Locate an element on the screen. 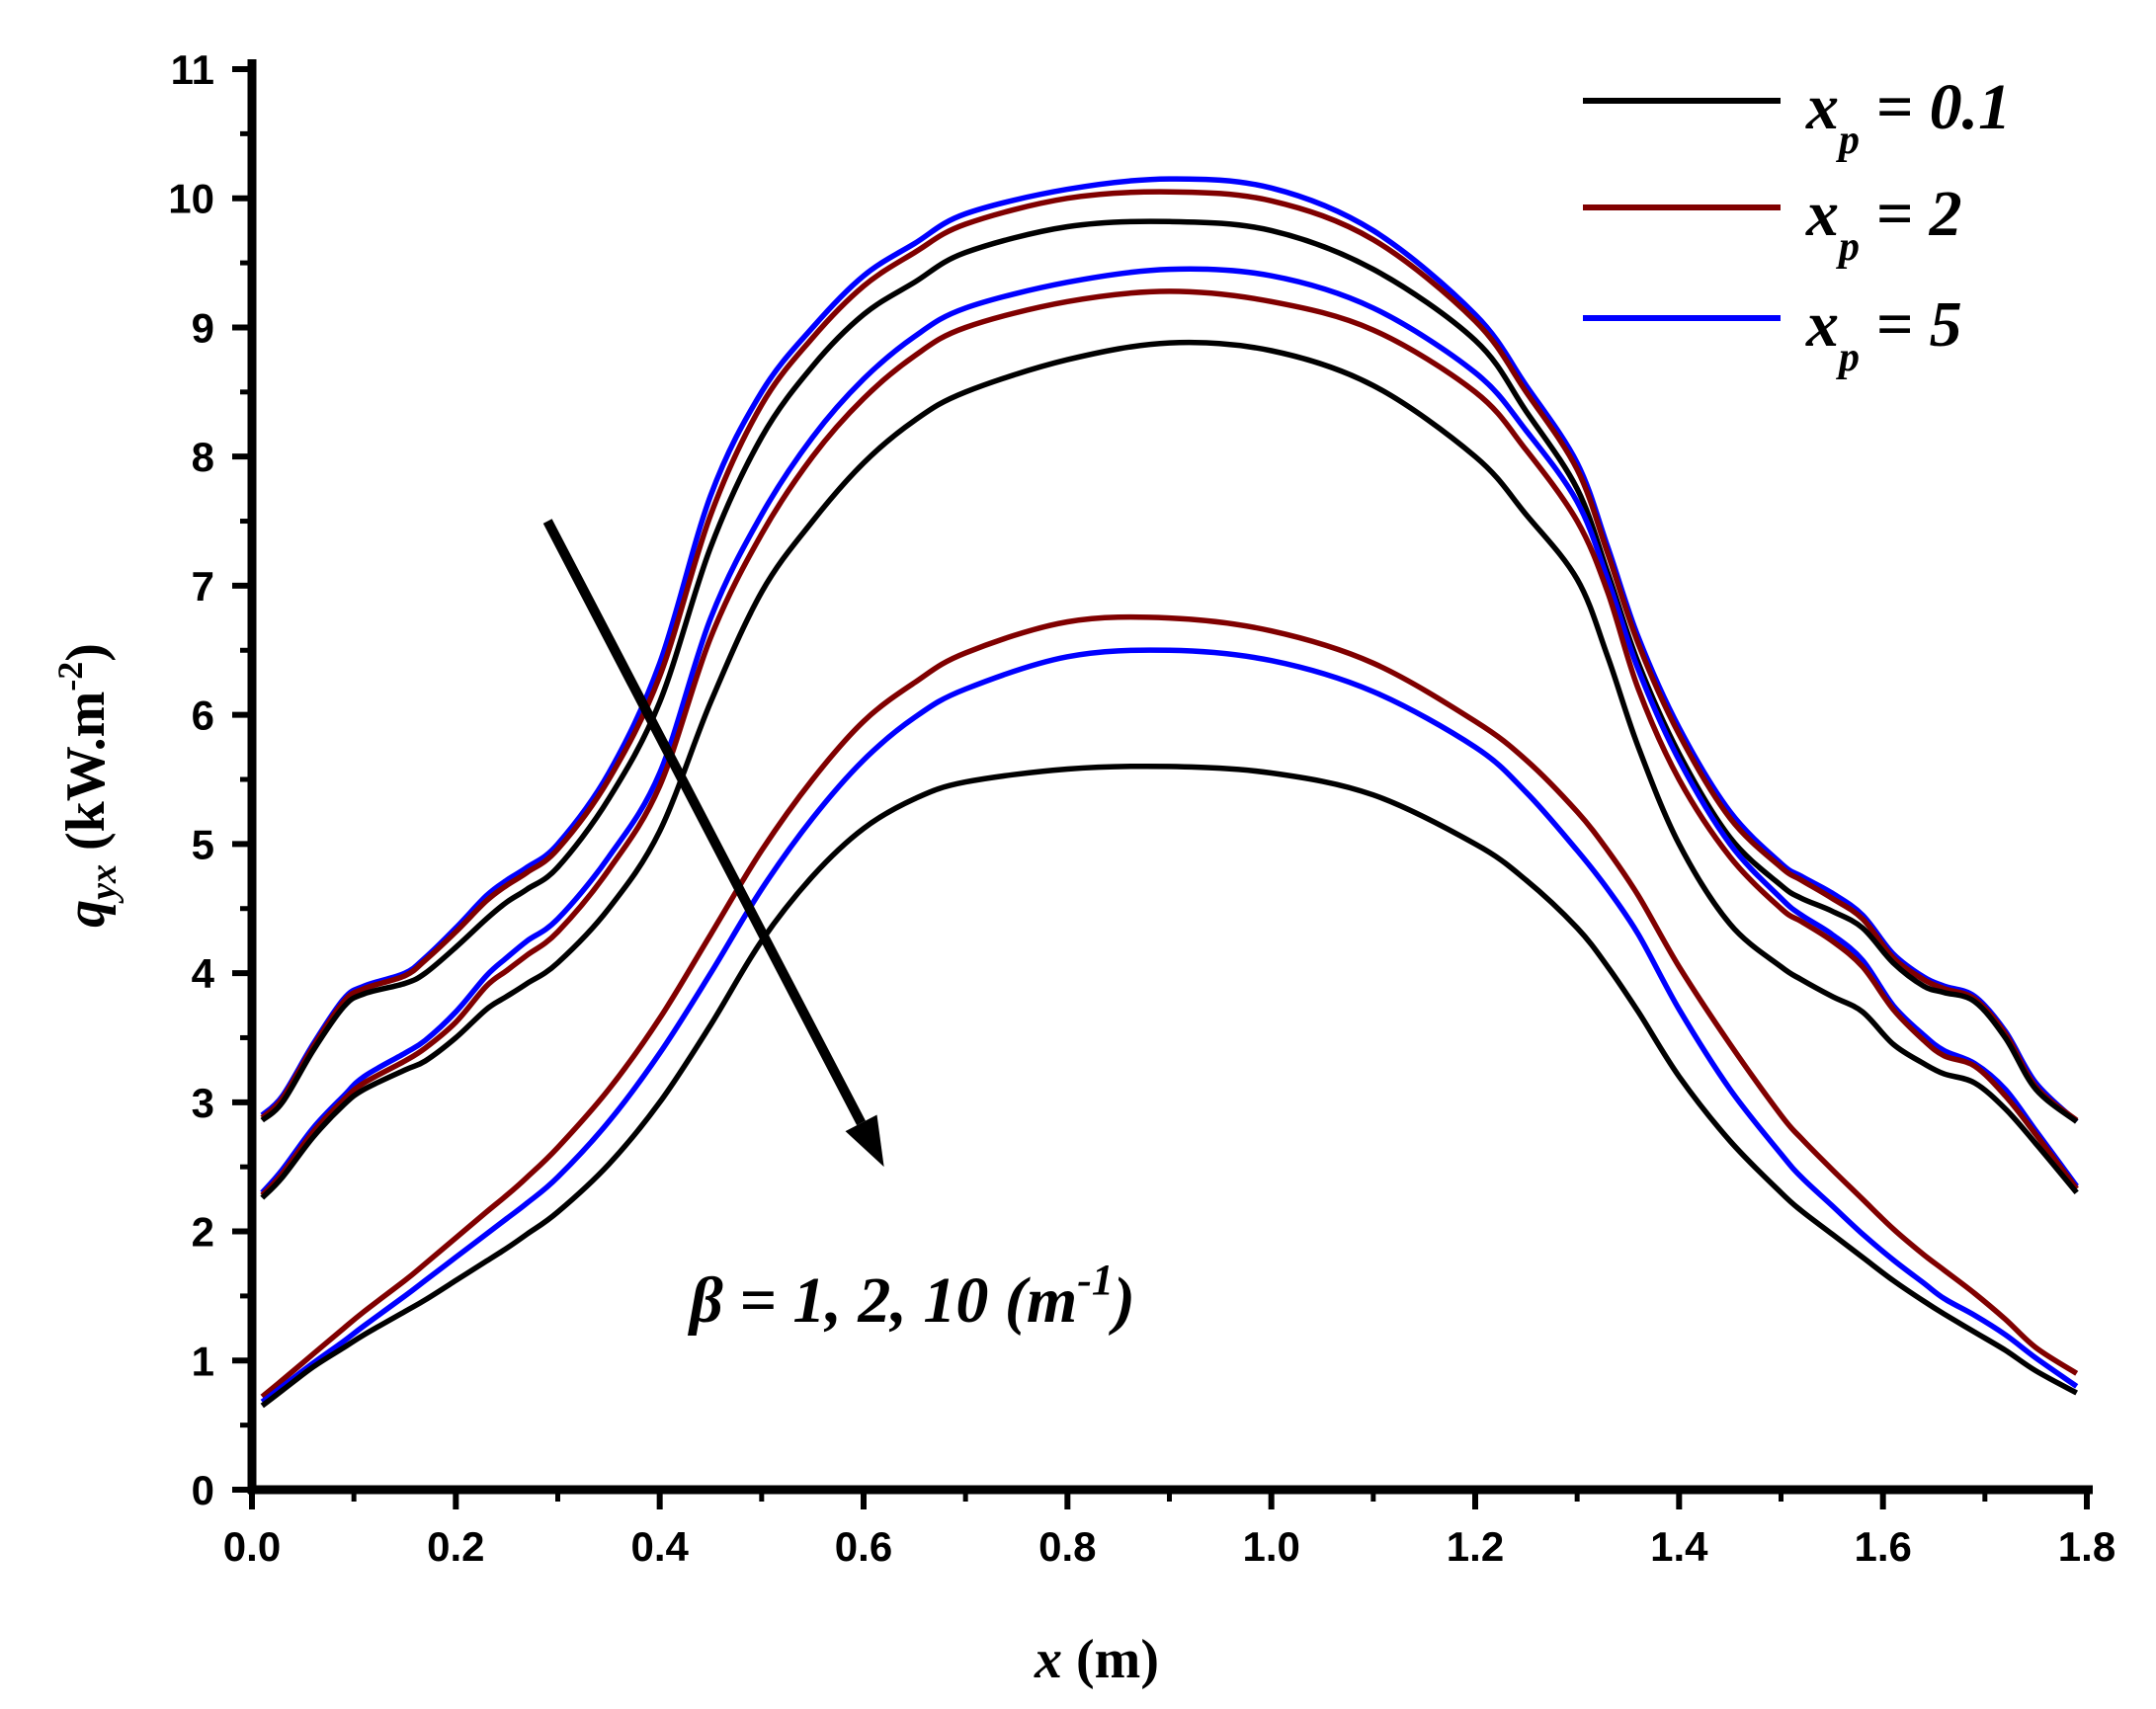 The width and height of the screenshot is (2156, 1709). beta-annotation: β = 1, 2, 10 (m-1) is located at coordinates (911, 1296).